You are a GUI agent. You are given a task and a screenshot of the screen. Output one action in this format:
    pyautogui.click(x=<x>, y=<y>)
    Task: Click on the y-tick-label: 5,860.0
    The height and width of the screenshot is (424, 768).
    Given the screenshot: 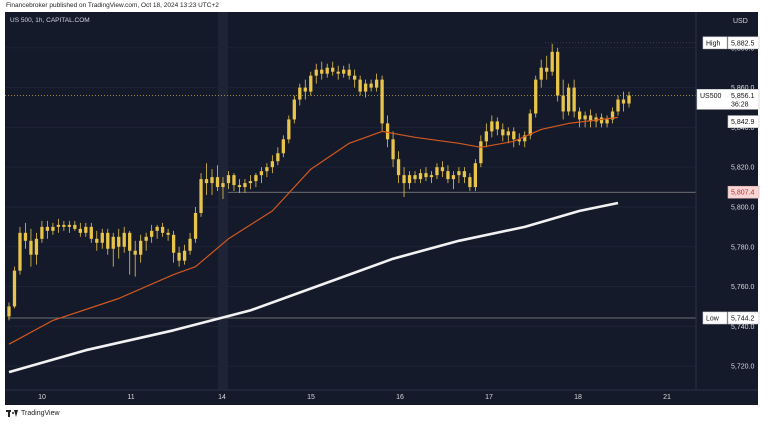 What is the action you would take?
    pyautogui.click(x=742, y=88)
    